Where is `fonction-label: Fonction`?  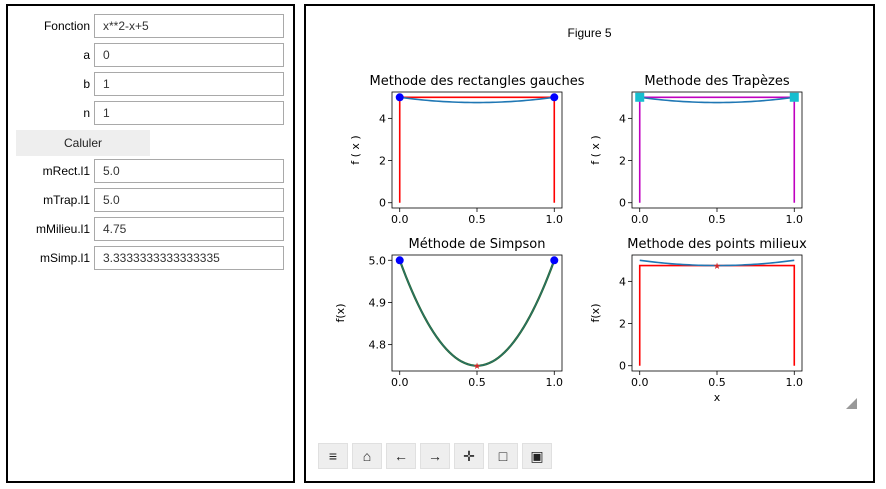 fonction-label: Fonction is located at coordinates (66, 26).